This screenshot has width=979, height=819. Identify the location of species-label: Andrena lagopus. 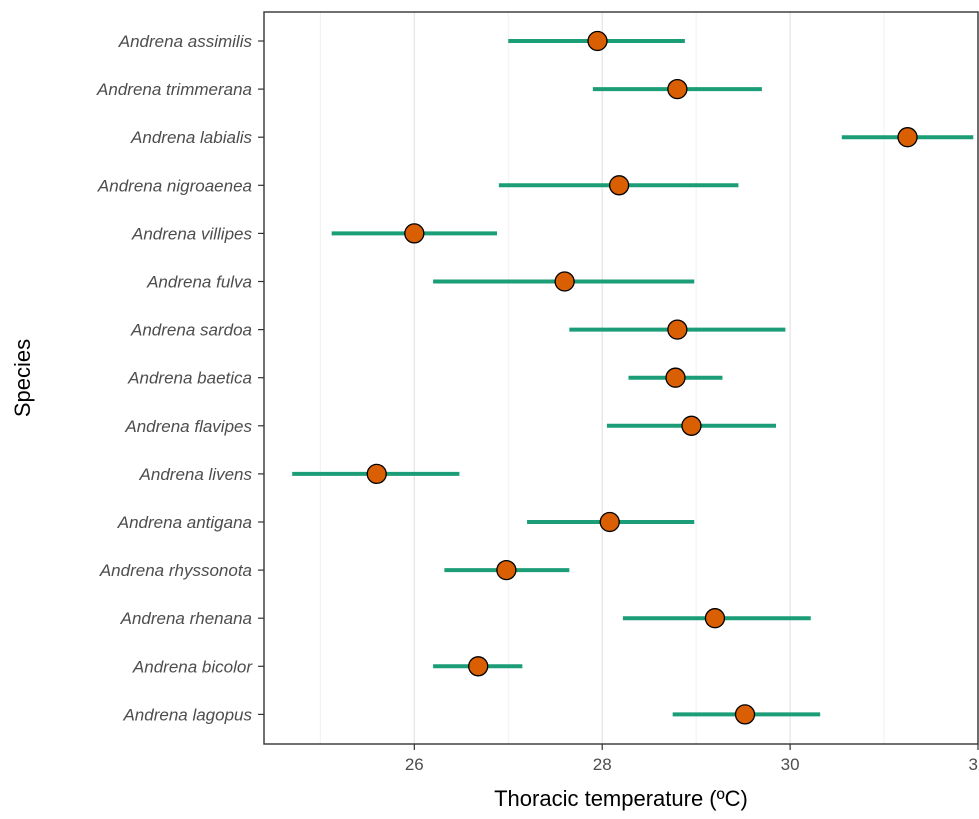
(187, 714).